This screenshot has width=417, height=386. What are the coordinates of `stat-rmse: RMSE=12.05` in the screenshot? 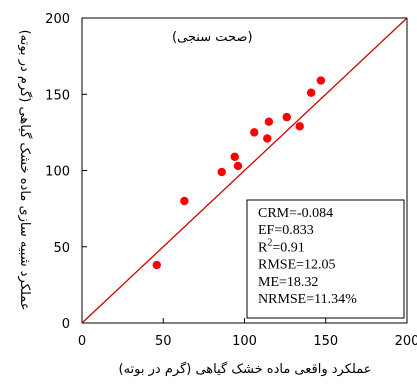 It's located at (297, 265).